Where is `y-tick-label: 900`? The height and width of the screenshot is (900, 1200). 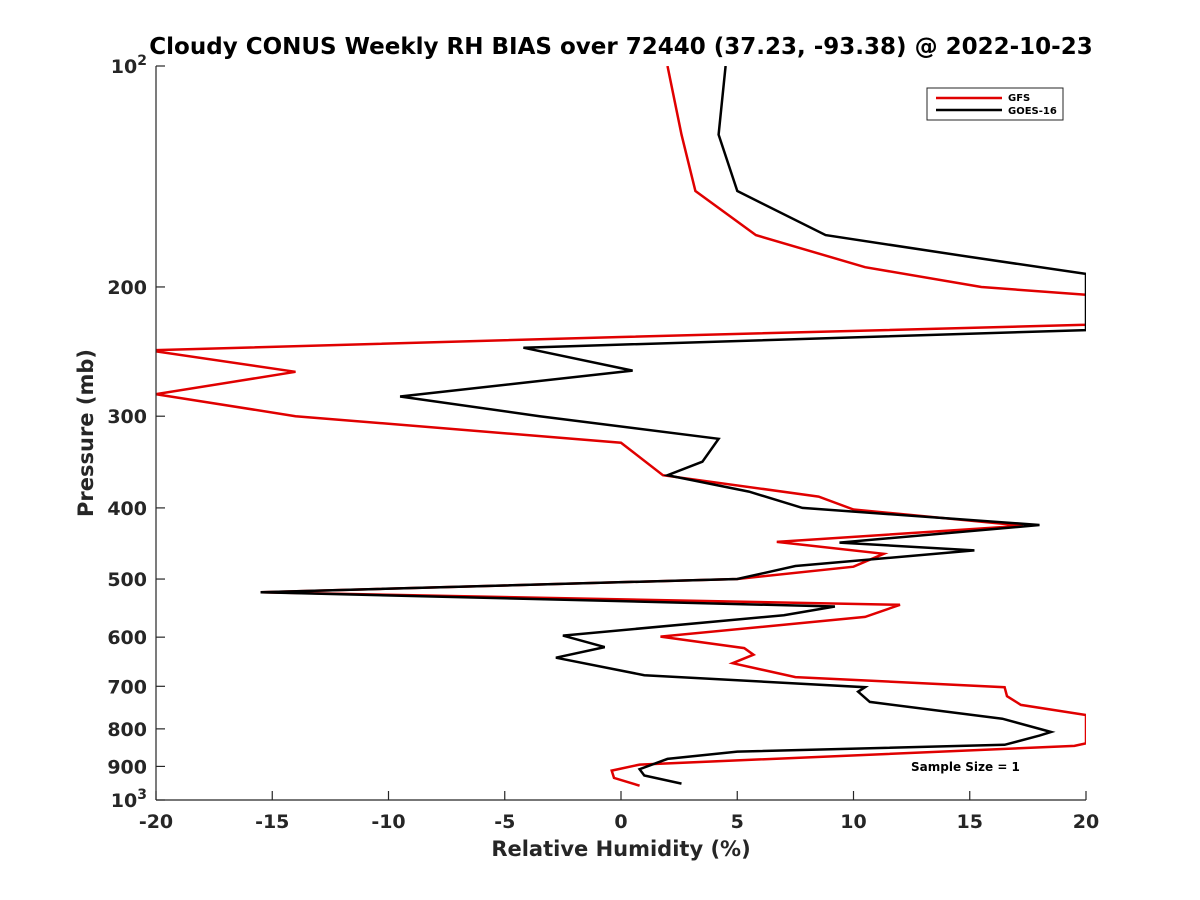
y-tick-label: 900 is located at coordinates (127, 767).